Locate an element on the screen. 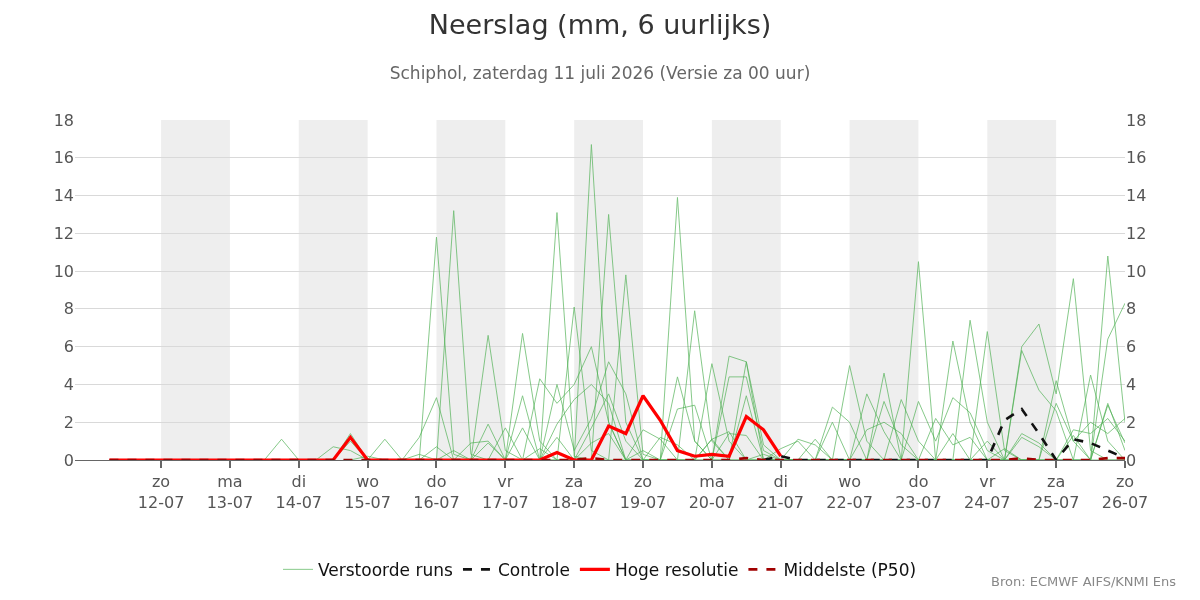 The image size is (1200, 600). legend-label: Middelste (P50) is located at coordinates (850, 569).